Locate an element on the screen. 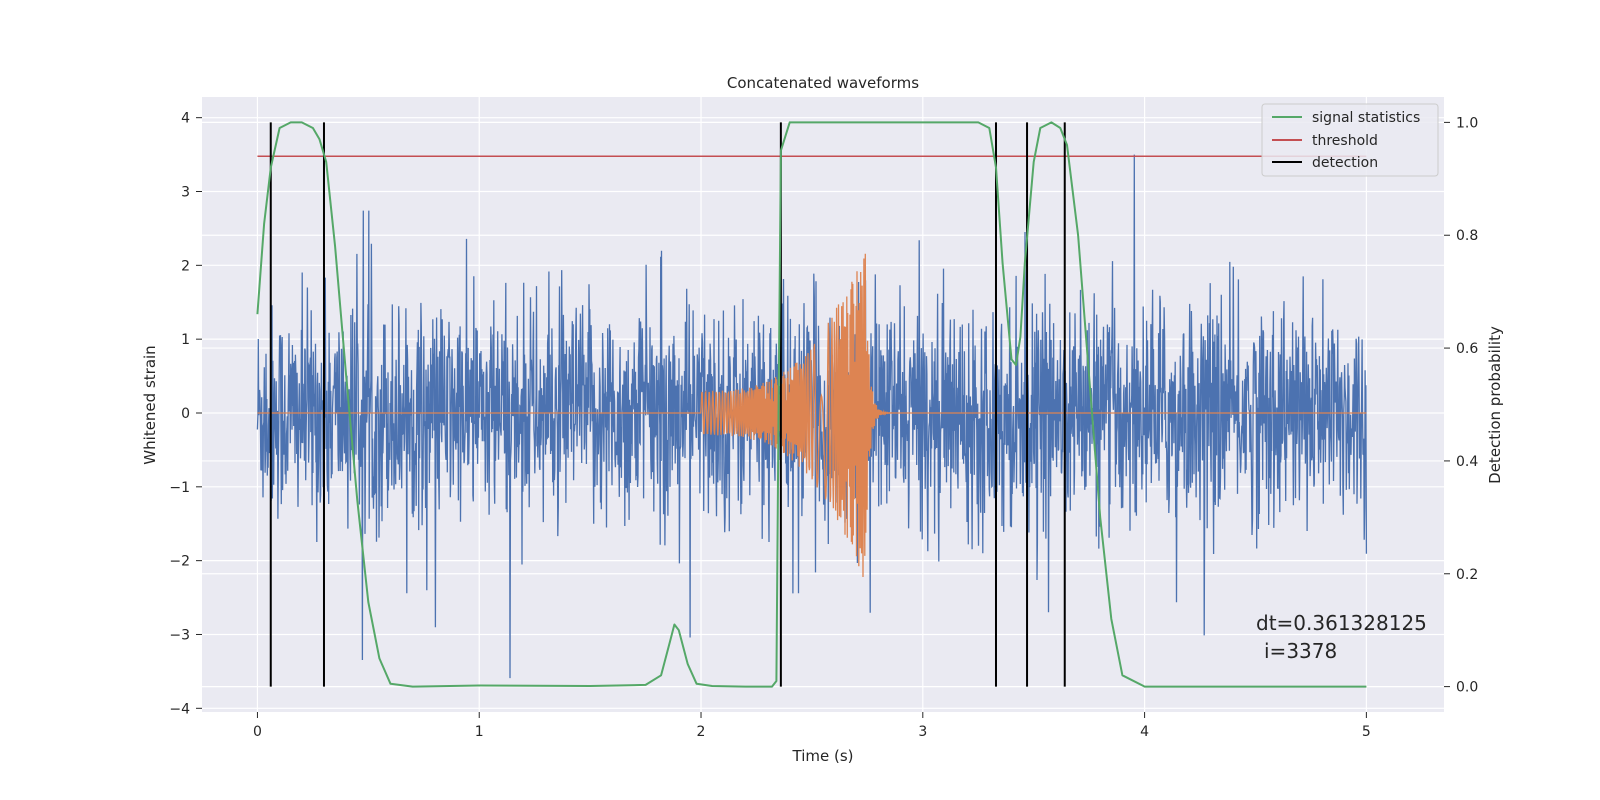 This screenshot has height=800, width=1600. x-tick-label: 5 is located at coordinates (1366, 732).